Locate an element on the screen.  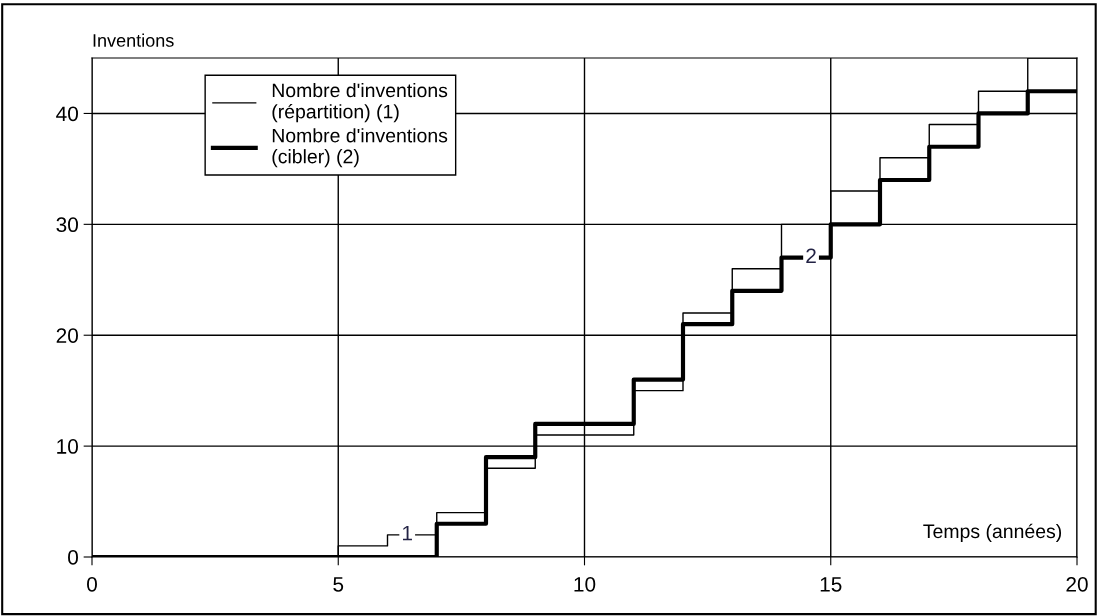
annotation: 2 is located at coordinates (811, 255).